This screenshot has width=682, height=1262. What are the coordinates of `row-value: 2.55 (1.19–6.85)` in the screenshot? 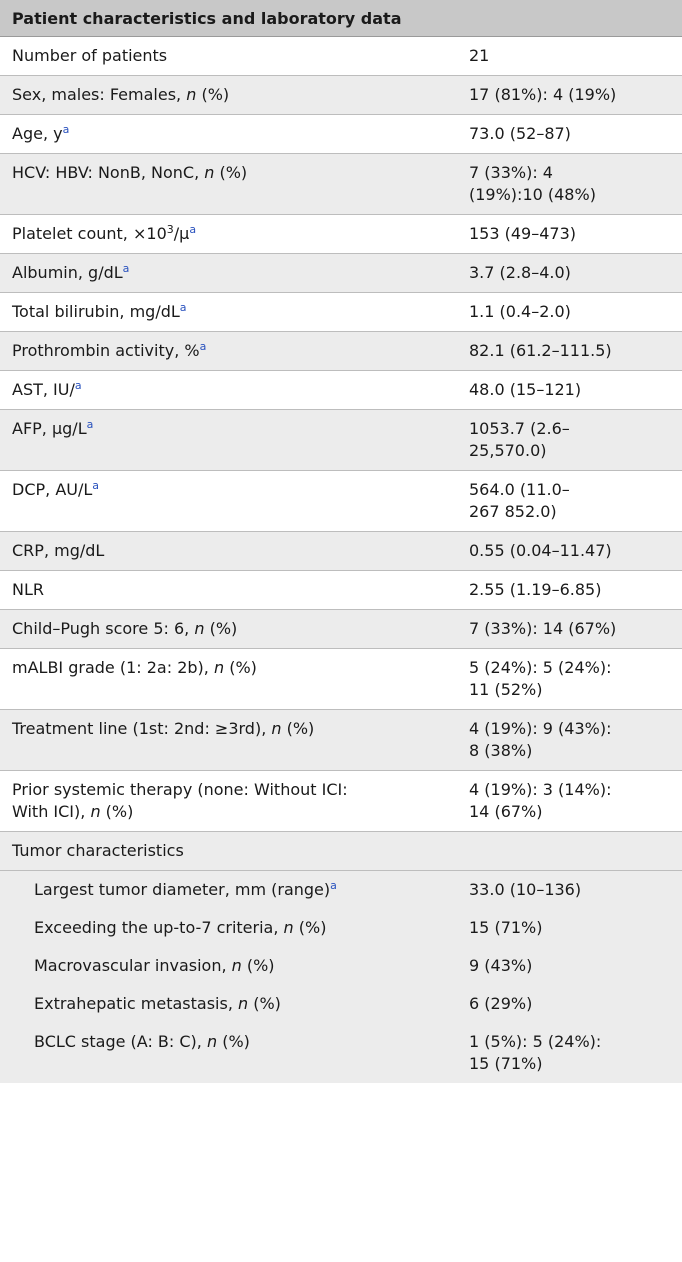 It's located at (568, 590).